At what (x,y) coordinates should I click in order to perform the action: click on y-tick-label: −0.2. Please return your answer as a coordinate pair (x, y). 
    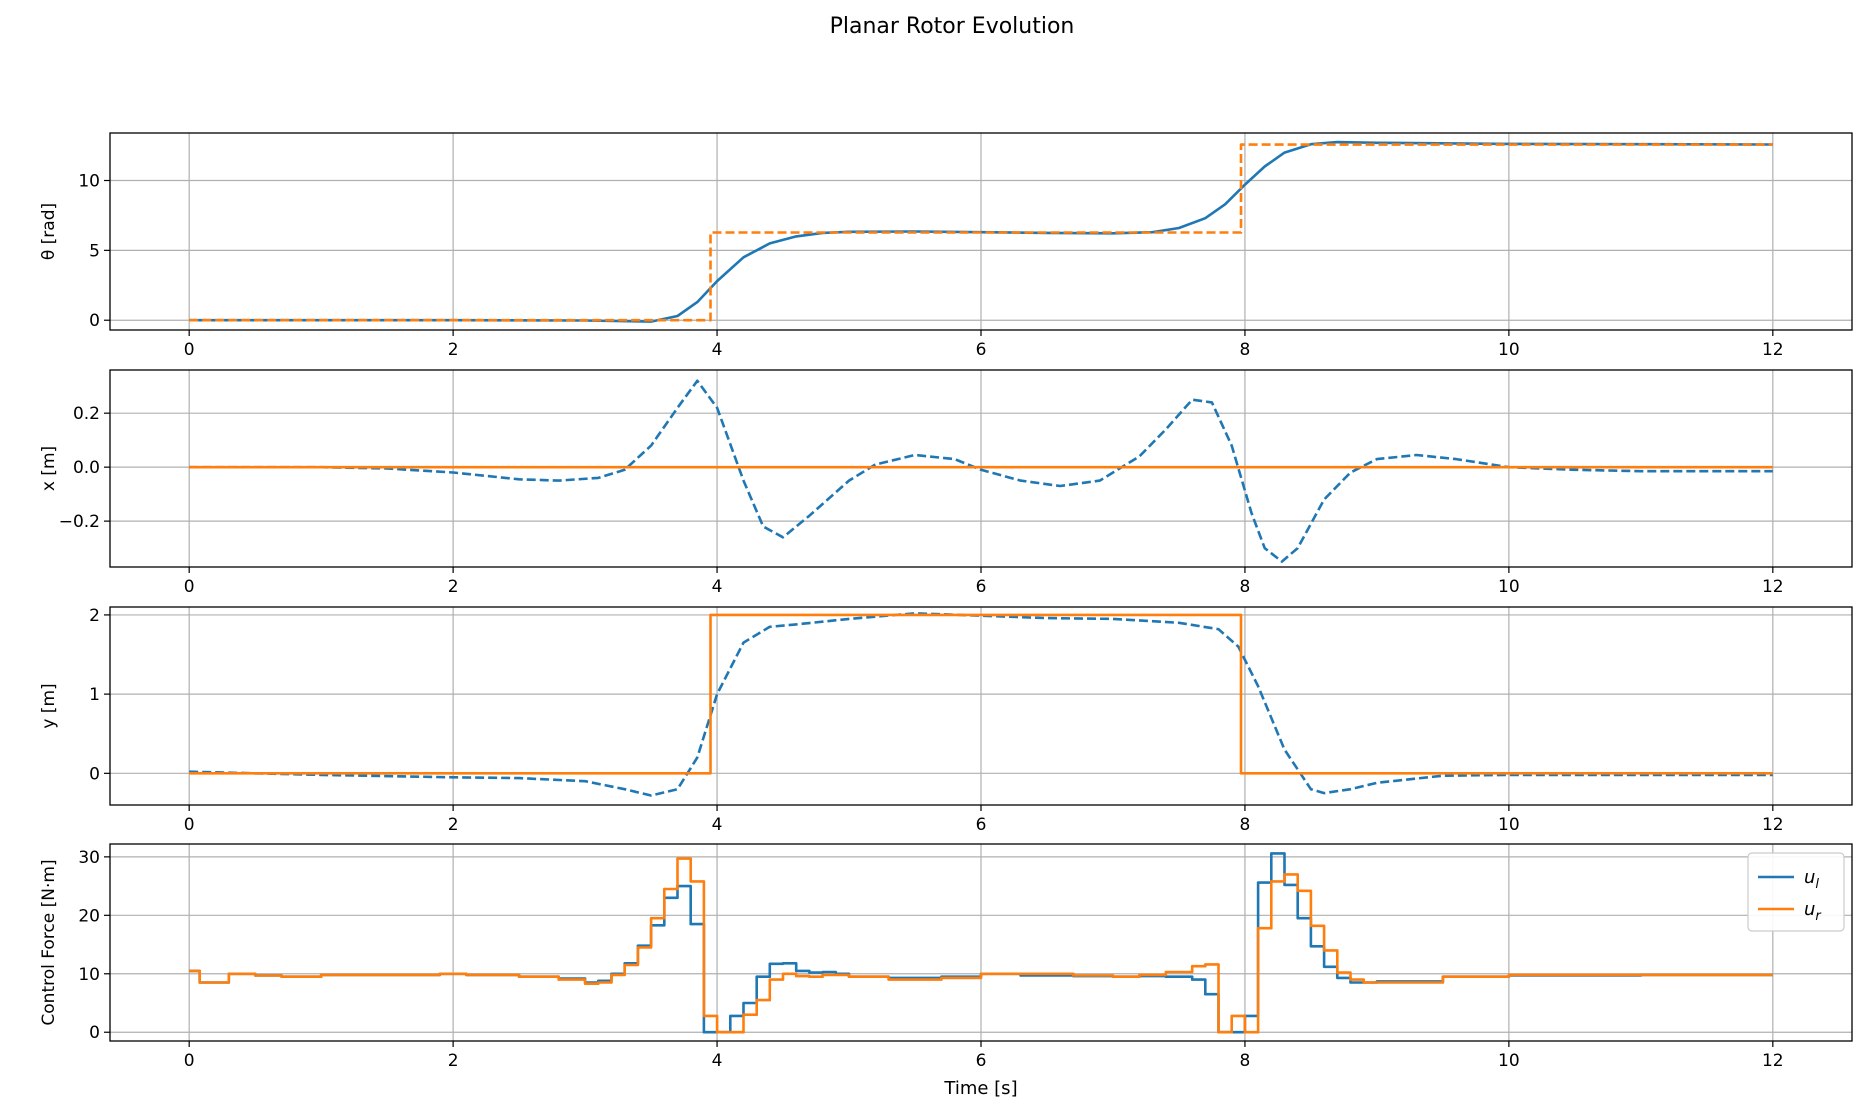
    Looking at the image, I should click on (79, 522).